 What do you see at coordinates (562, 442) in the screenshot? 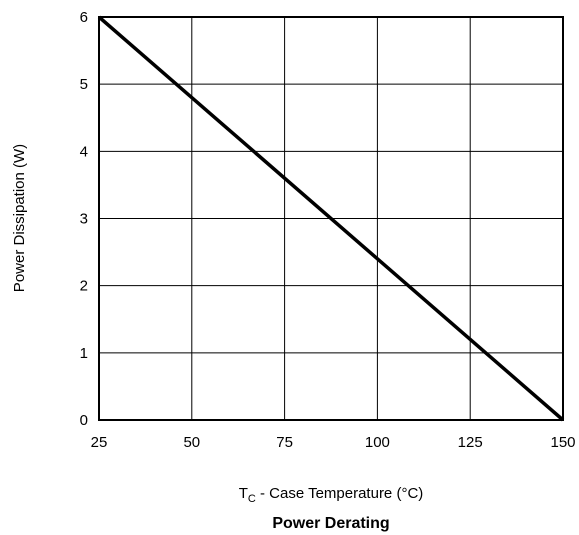
I see `x-tick-label: 150` at bounding box center [562, 442].